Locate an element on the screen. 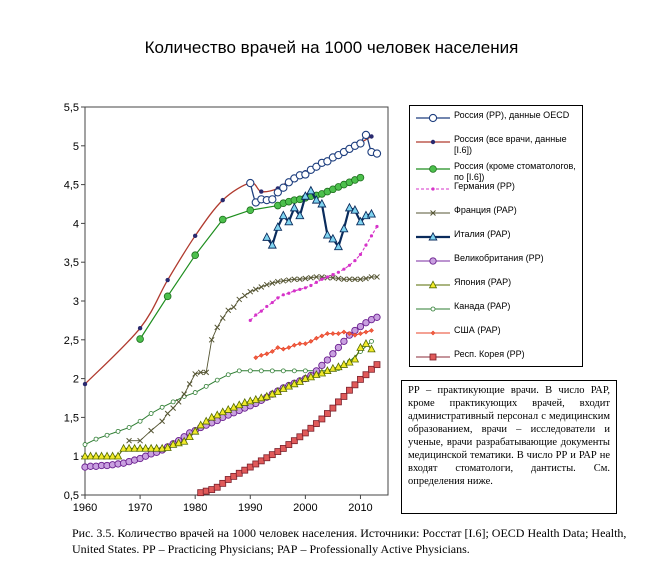 This screenshot has width=663, height=577. legend-item: Россия (все врачи, данные [I.6]) is located at coordinates (498, 145).